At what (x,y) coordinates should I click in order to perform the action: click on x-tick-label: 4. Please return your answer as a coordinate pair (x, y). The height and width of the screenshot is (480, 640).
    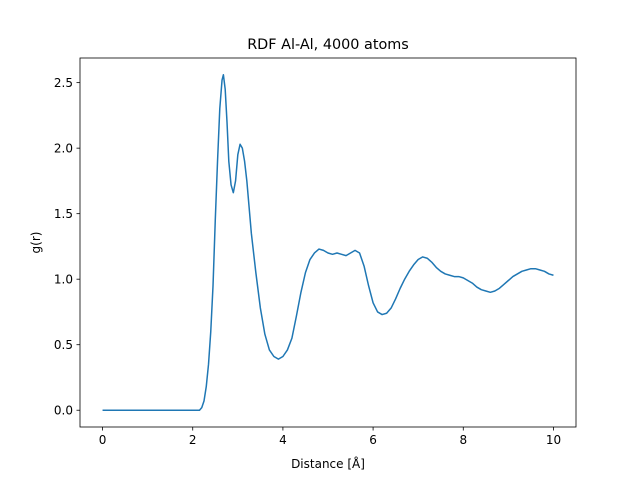
    Looking at the image, I should click on (283, 440).